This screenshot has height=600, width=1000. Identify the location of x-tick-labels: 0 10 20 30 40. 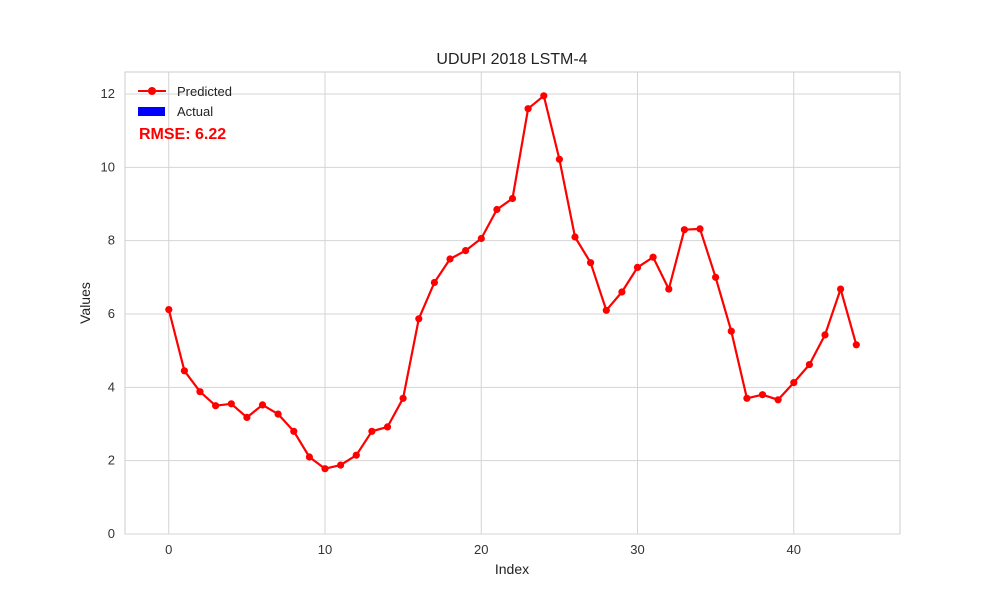
(483, 549).